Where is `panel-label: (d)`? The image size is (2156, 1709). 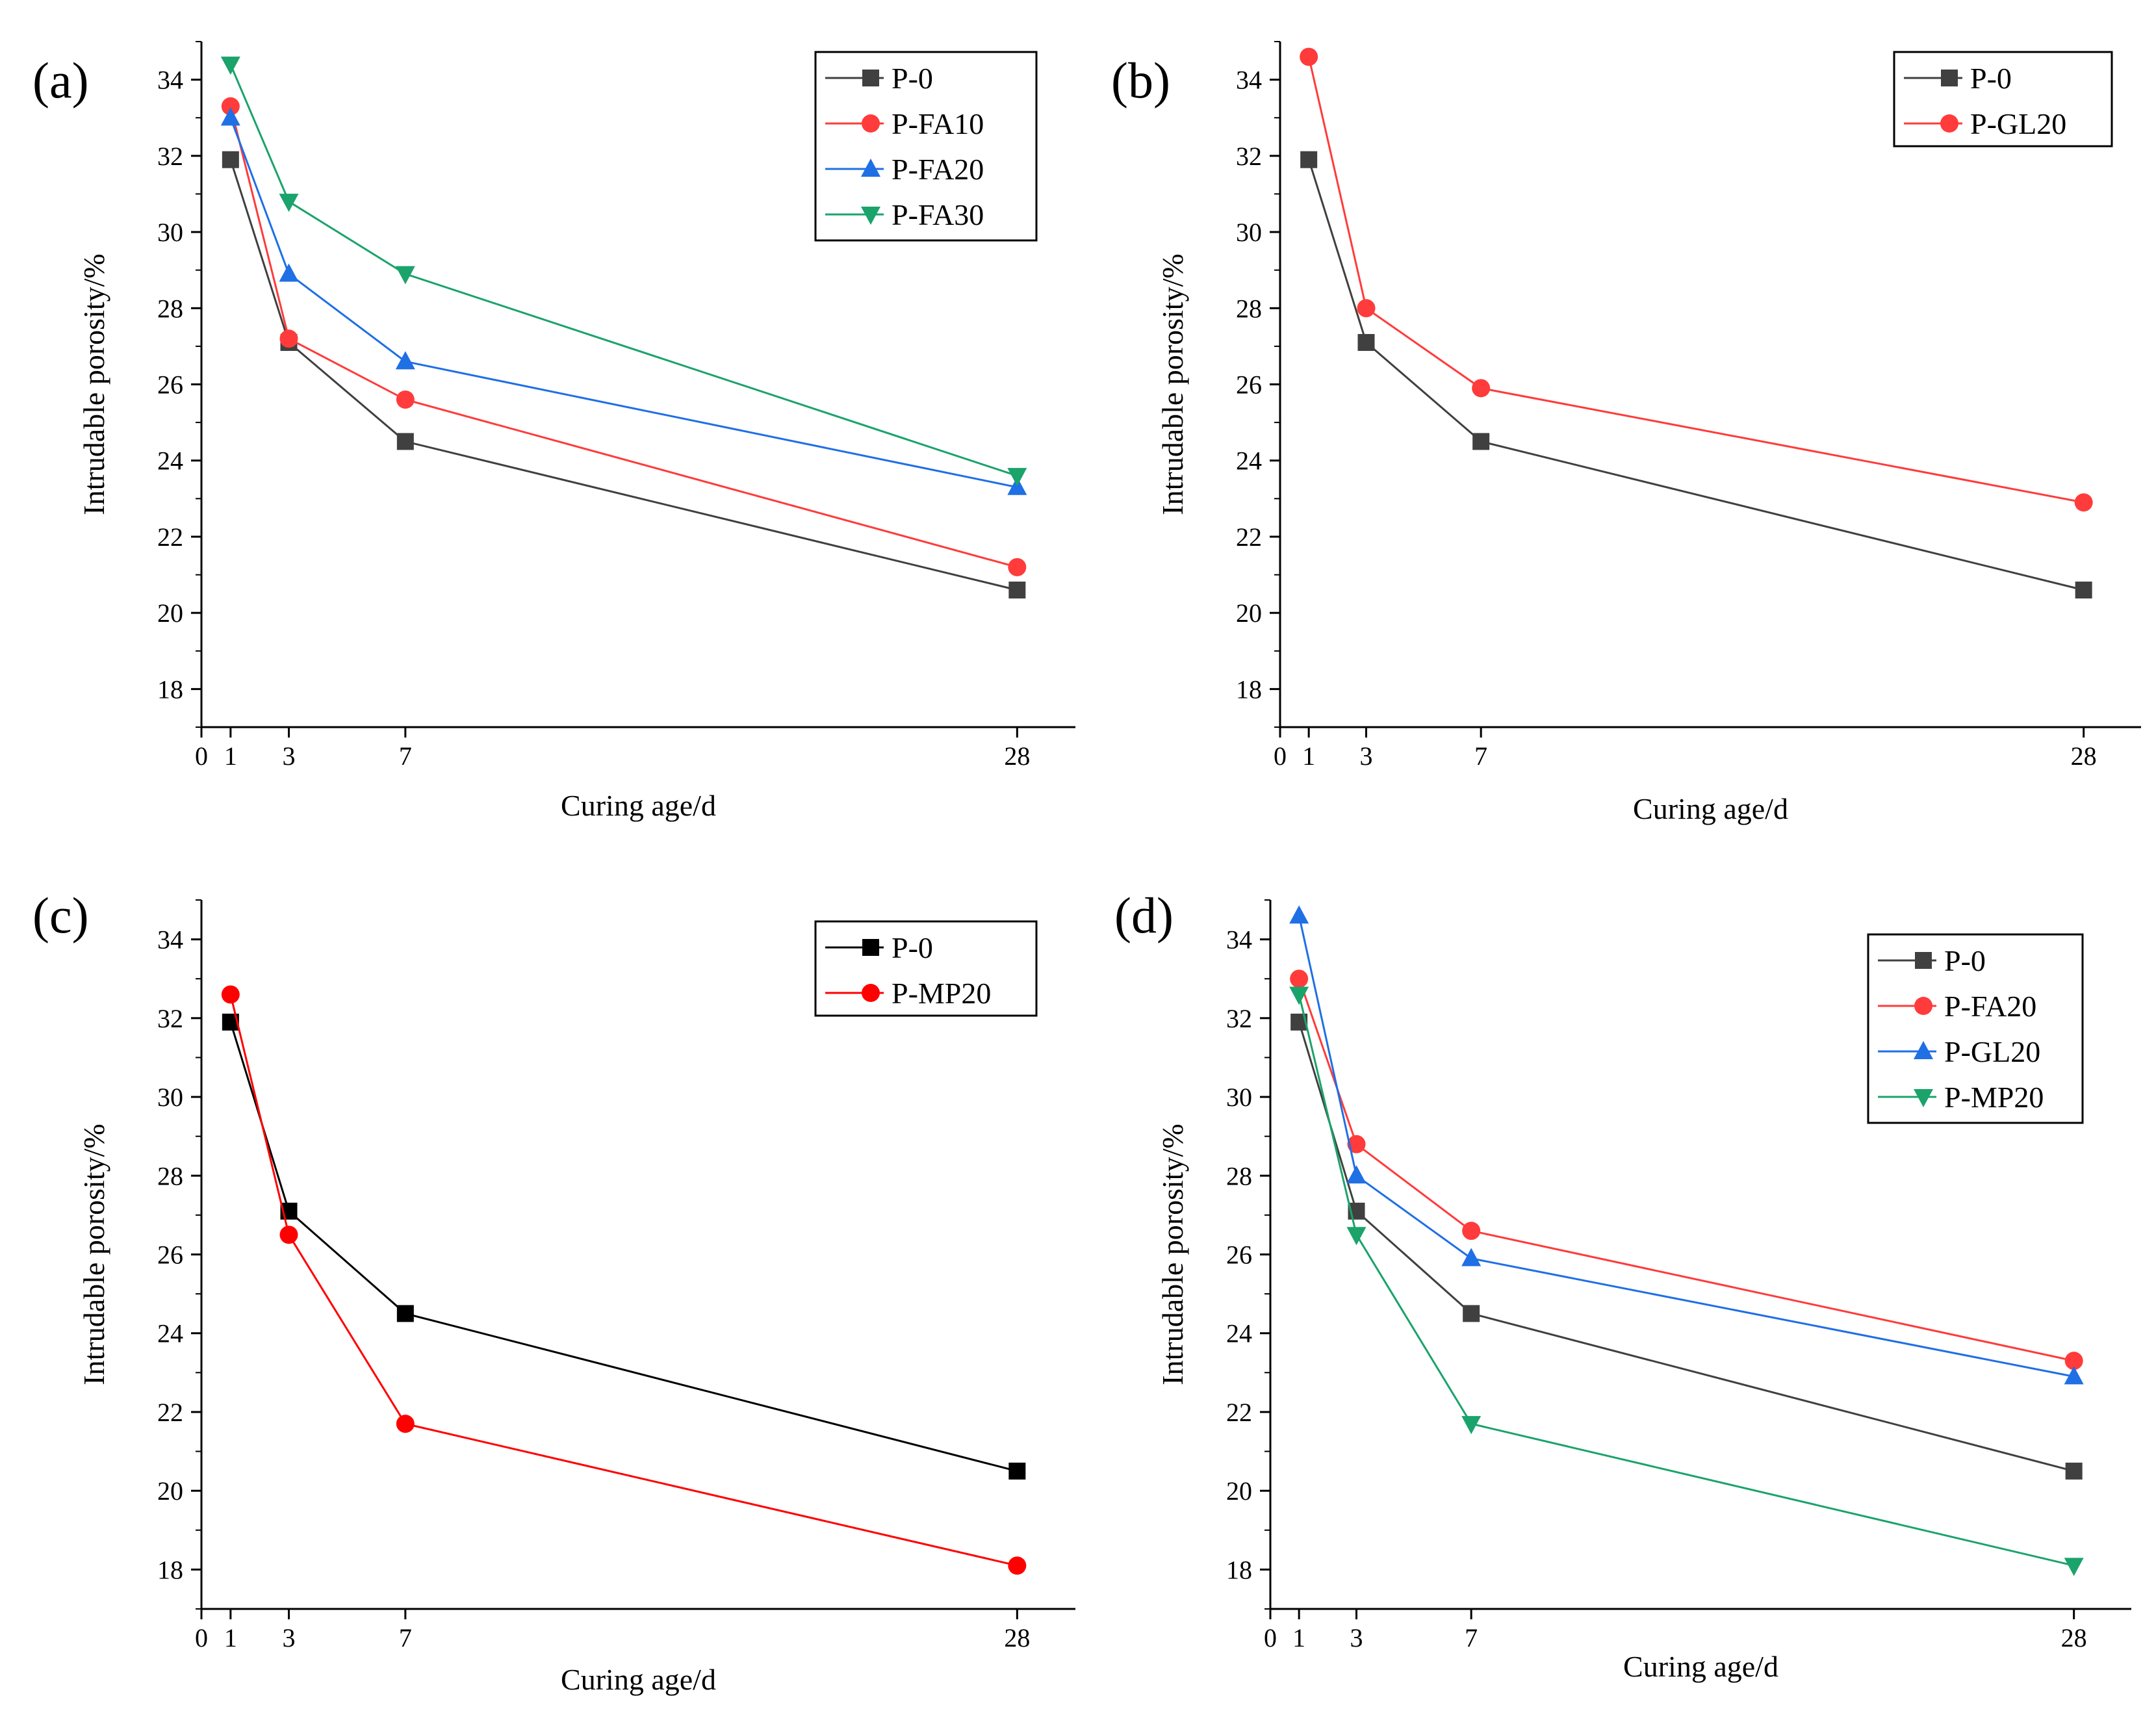 panel-label: (d) is located at coordinates (1144, 915).